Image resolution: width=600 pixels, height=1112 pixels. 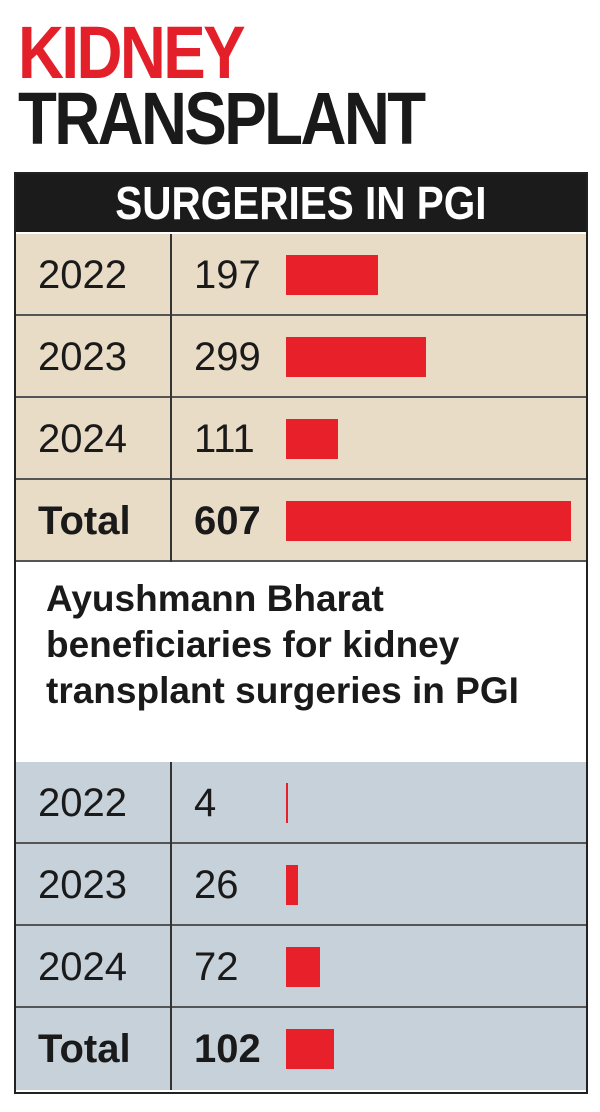 I want to click on row-value: 299, so click(x=227, y=357).